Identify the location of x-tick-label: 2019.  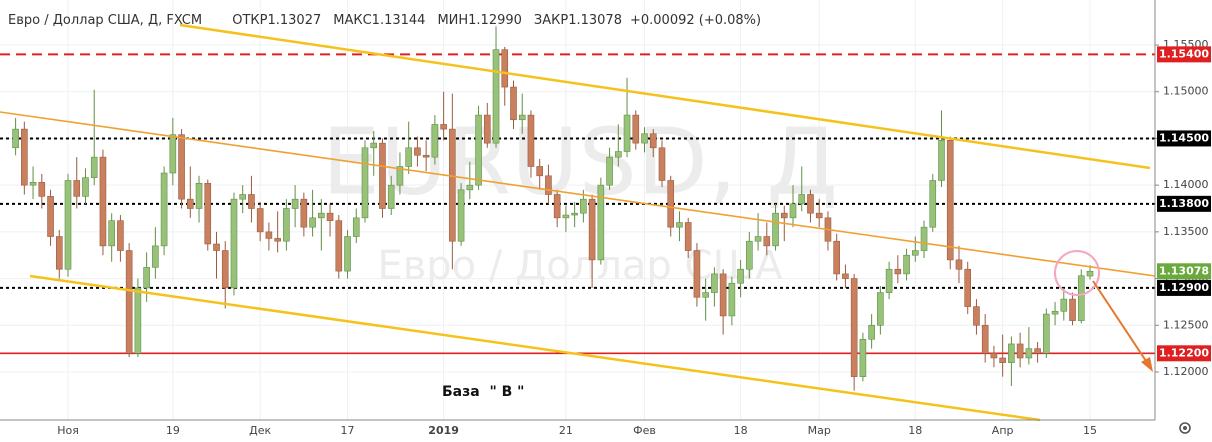
(443, 430).